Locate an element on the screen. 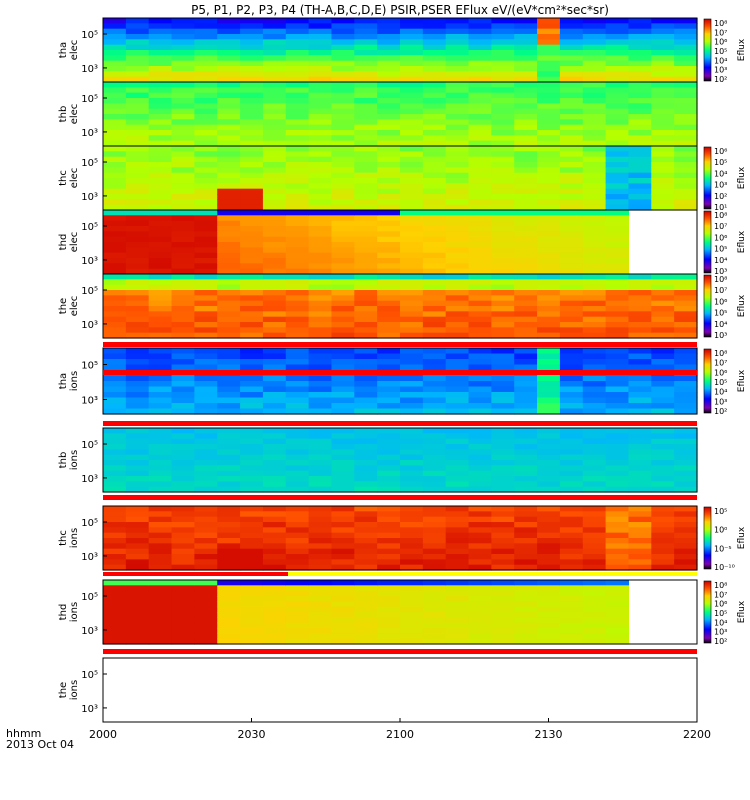 The image size is (750, 800). x-tick-label: 2200 is located at coordinates (697, 734).